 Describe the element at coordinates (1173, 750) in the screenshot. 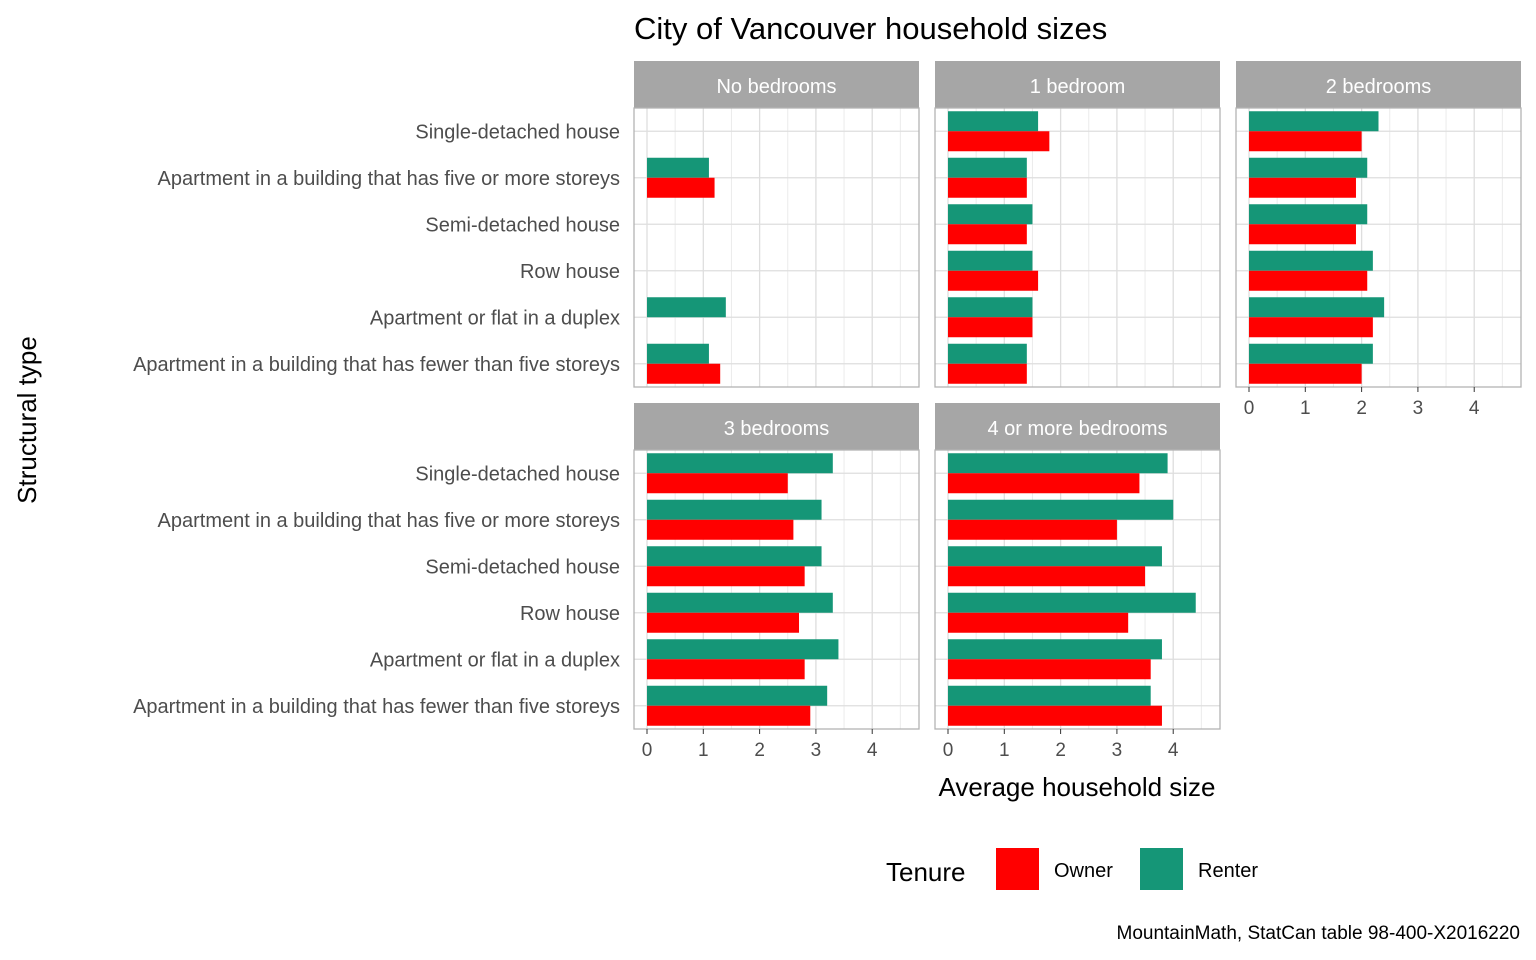

I see `x-tick-label: 4` at that location.